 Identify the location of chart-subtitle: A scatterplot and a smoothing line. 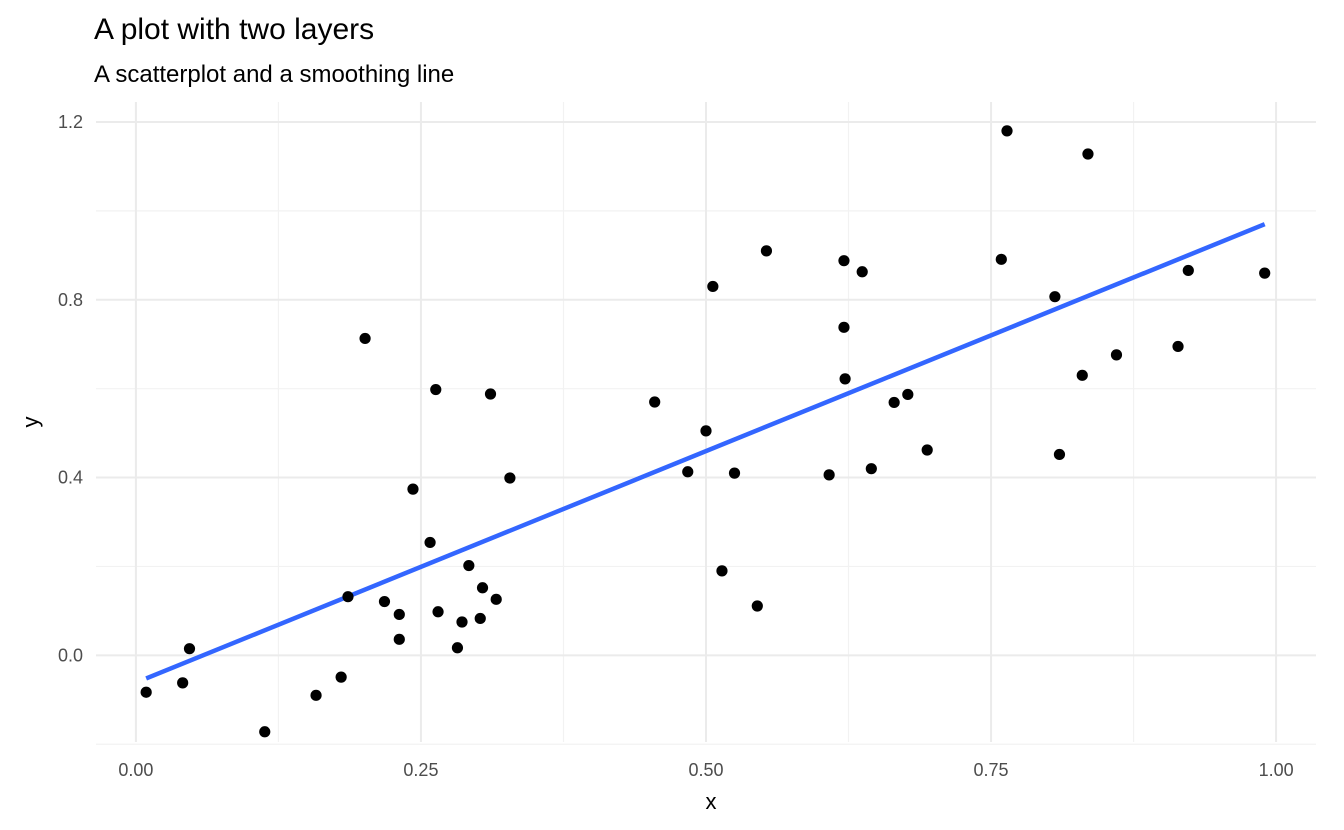
(274, 74).